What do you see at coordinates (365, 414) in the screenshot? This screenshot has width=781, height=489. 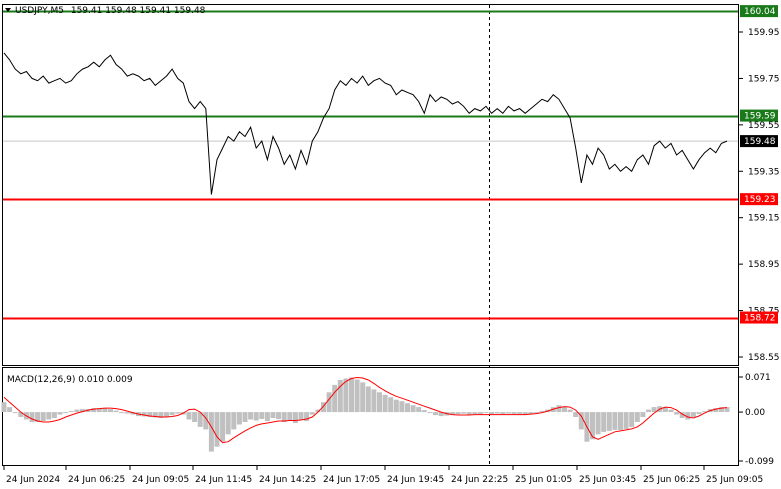 I see `macd-layer` at bounding box center [365, 414].